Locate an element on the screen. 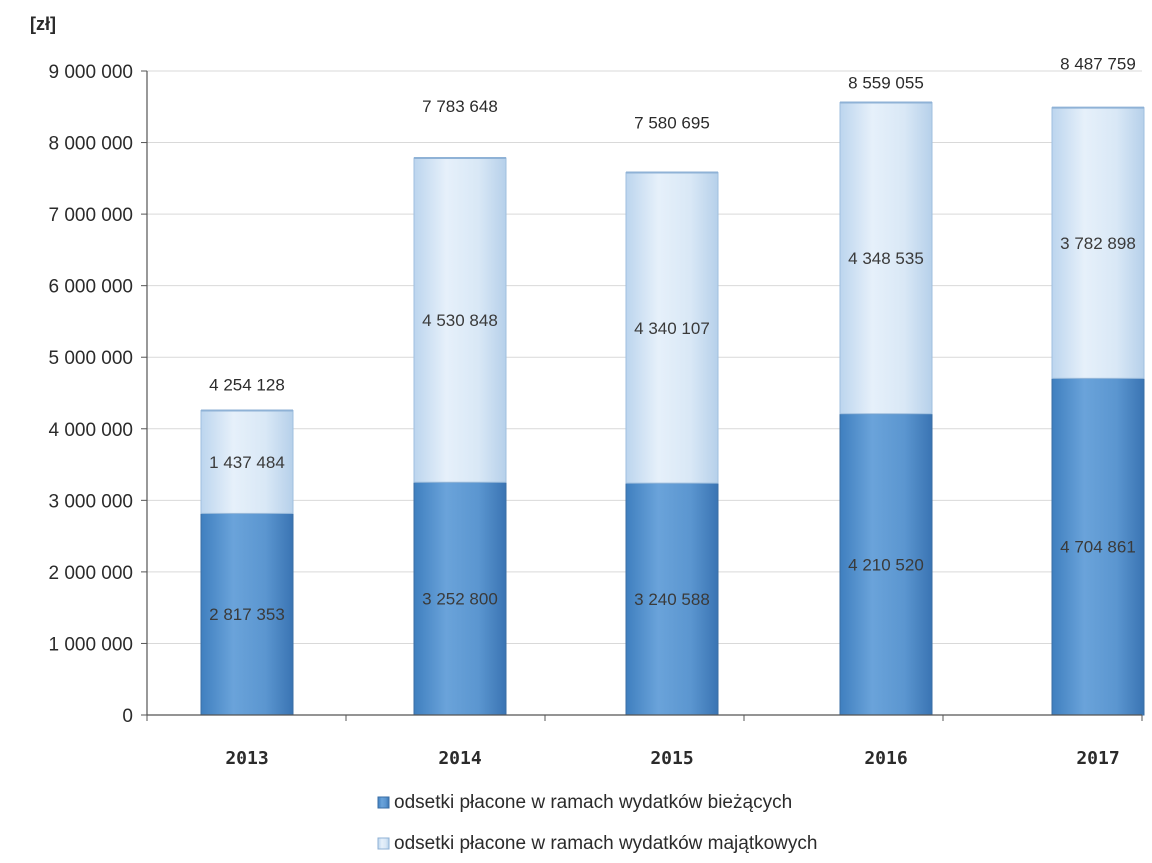  y-tick-label: 4 000 000 is located at coordinates (90, 430).